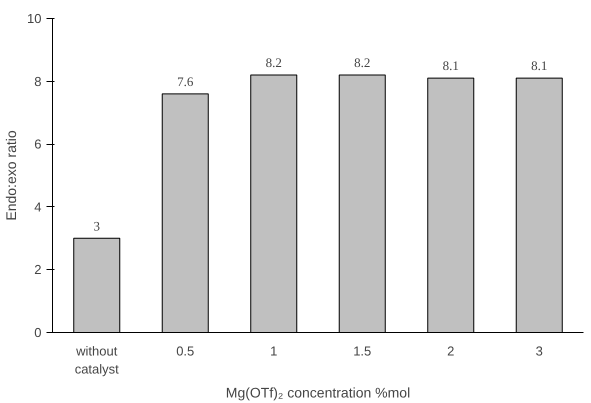 This screenshot has width=591, height=403. I want to click on y-tick-label: 8, so click(38, 81).